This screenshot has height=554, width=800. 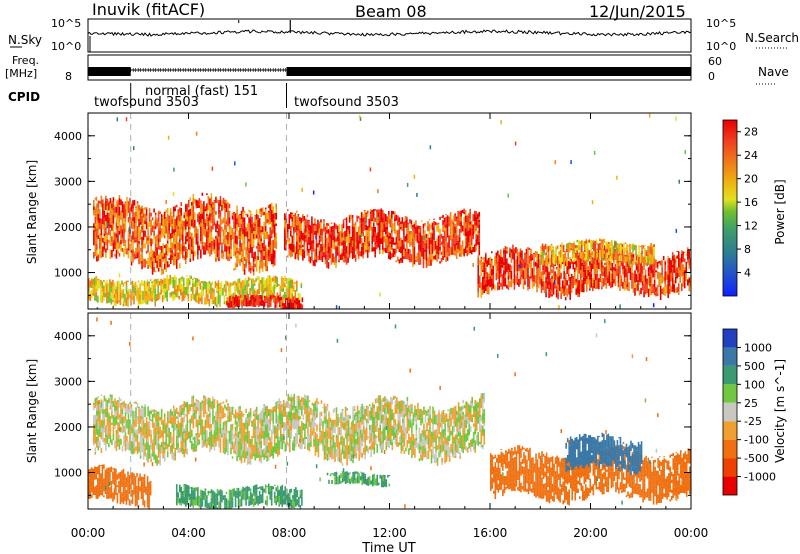 I want to click on velocity-ytick-2: 2000, so click(x=68, y=427).